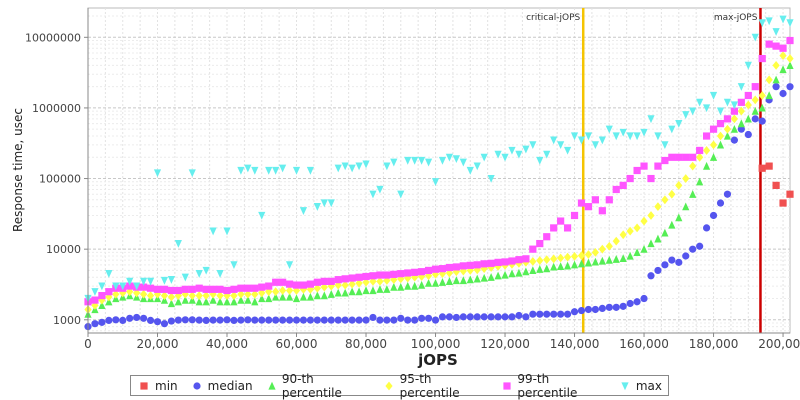 The height and width of the screenshot is (400, 800). I want to click on x-tick-label: 180,000, so click(714, 344).